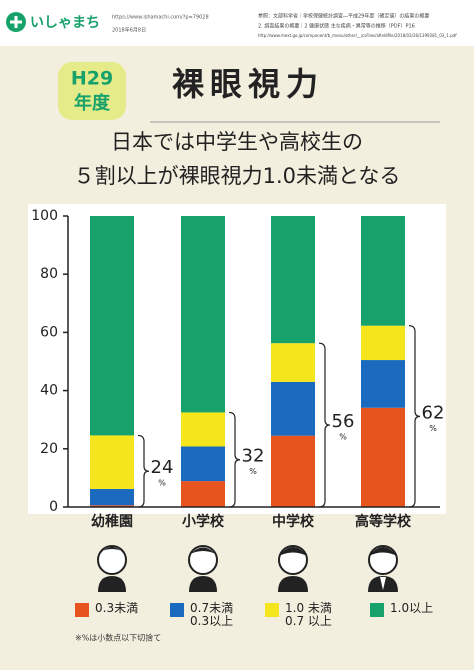 Image resolution: width=474 pixels, height=670 pixels. What do you see at coordinates (49, 332) in the screenshot?
I see `y-tick-label: 60` at bounding box center [49, 332].